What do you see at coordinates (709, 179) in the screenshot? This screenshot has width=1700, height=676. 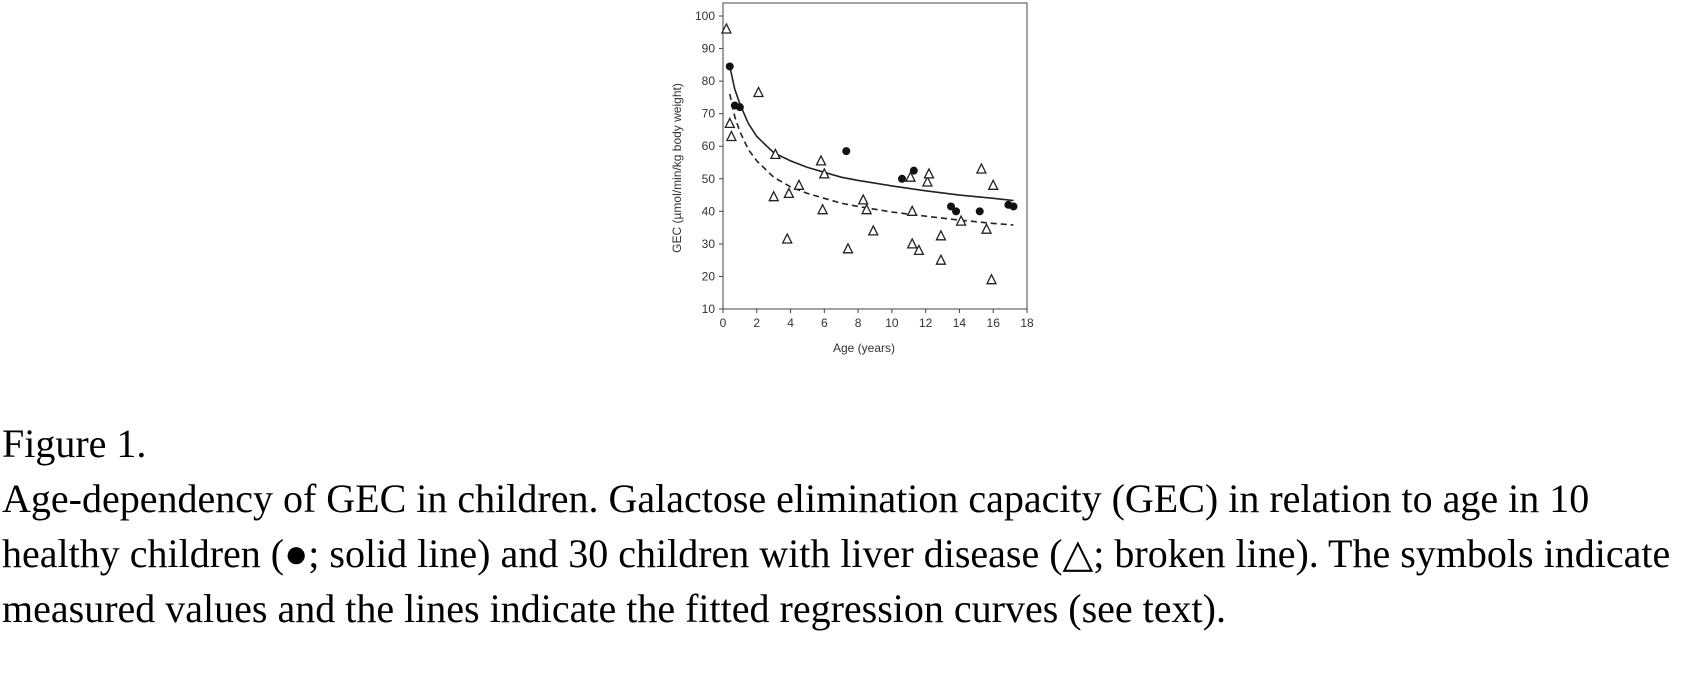 I see `y-tick-label: 50` at bounding box center [709, 179].